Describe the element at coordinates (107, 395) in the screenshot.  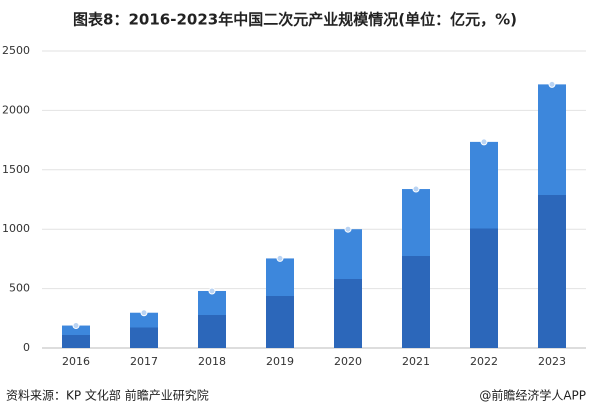
I see `source: 资料来源：KP 文化部 前瞻产业研究院` at that location.